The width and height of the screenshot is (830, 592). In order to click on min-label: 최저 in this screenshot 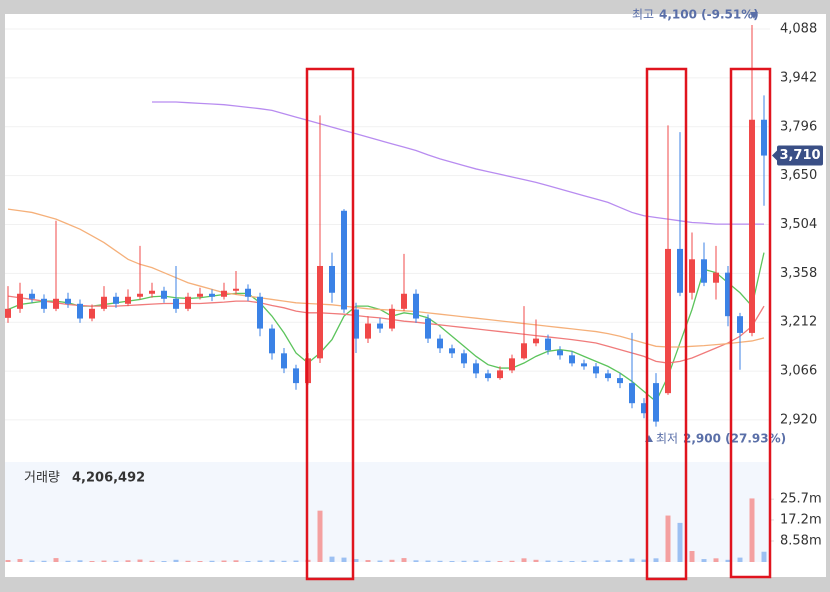, I will do `click(667, 439)`.